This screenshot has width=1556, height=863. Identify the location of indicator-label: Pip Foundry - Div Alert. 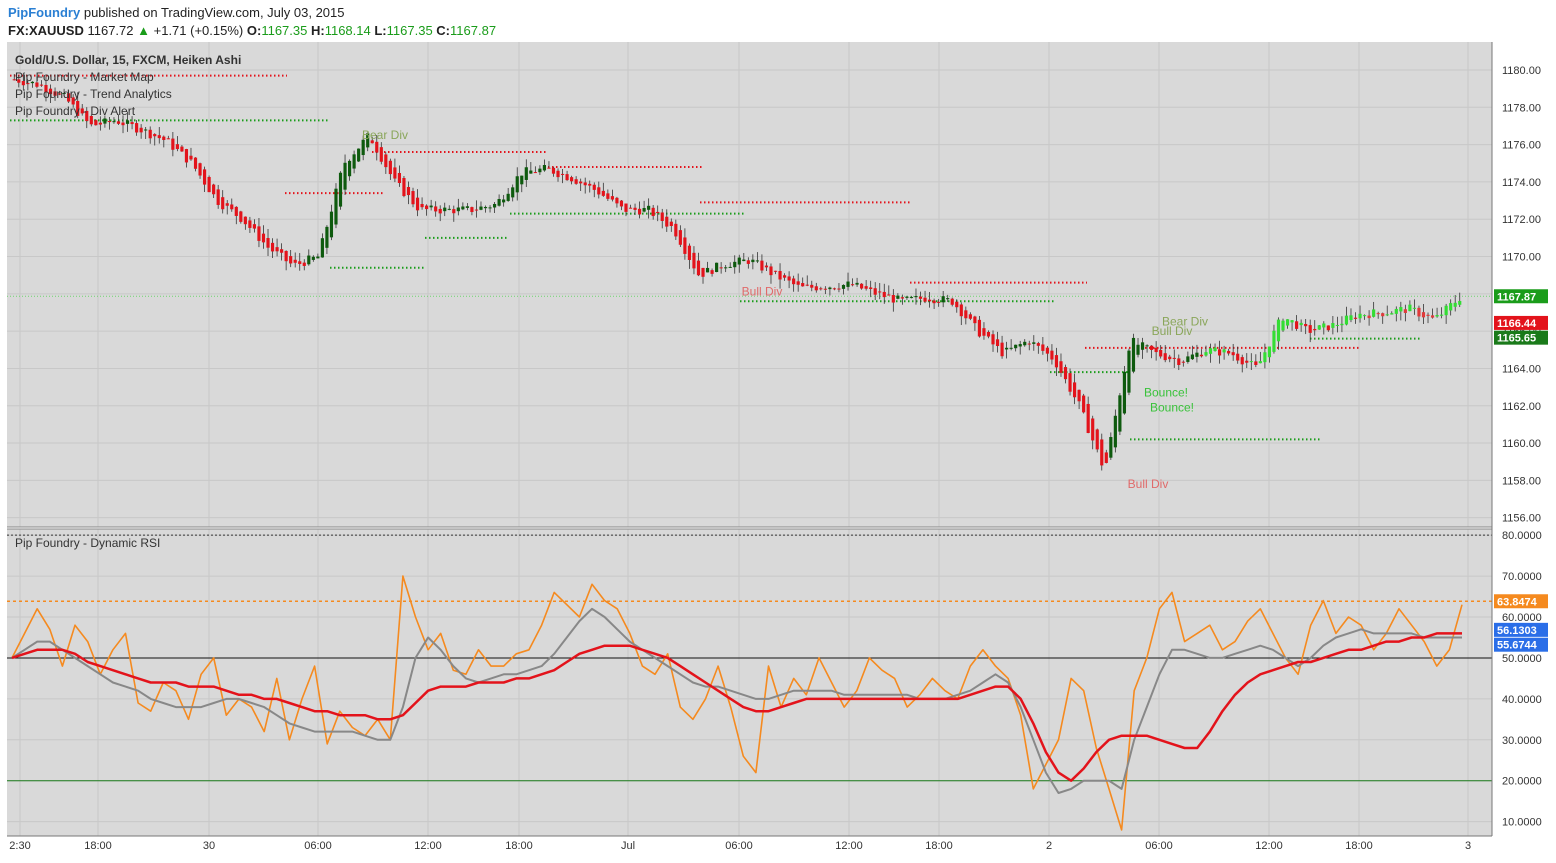
(75, 111).